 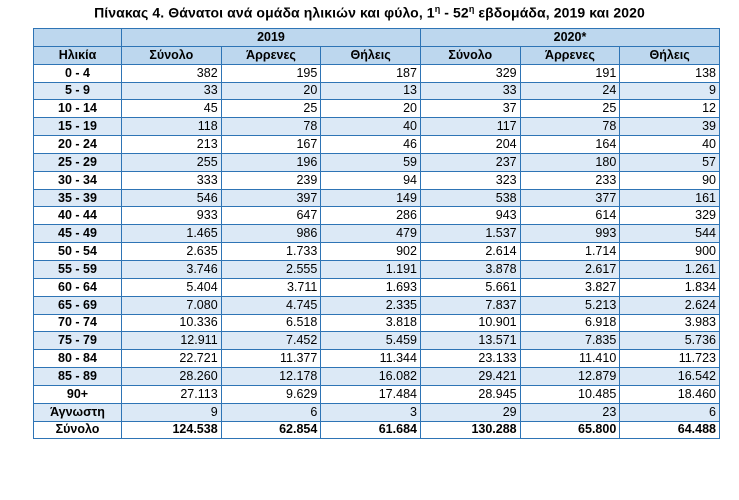 I want to click on table-row: 55 - 59 3.746 2.555 1.191 3.878 2.617 1.261, so click(x=376, y=269).